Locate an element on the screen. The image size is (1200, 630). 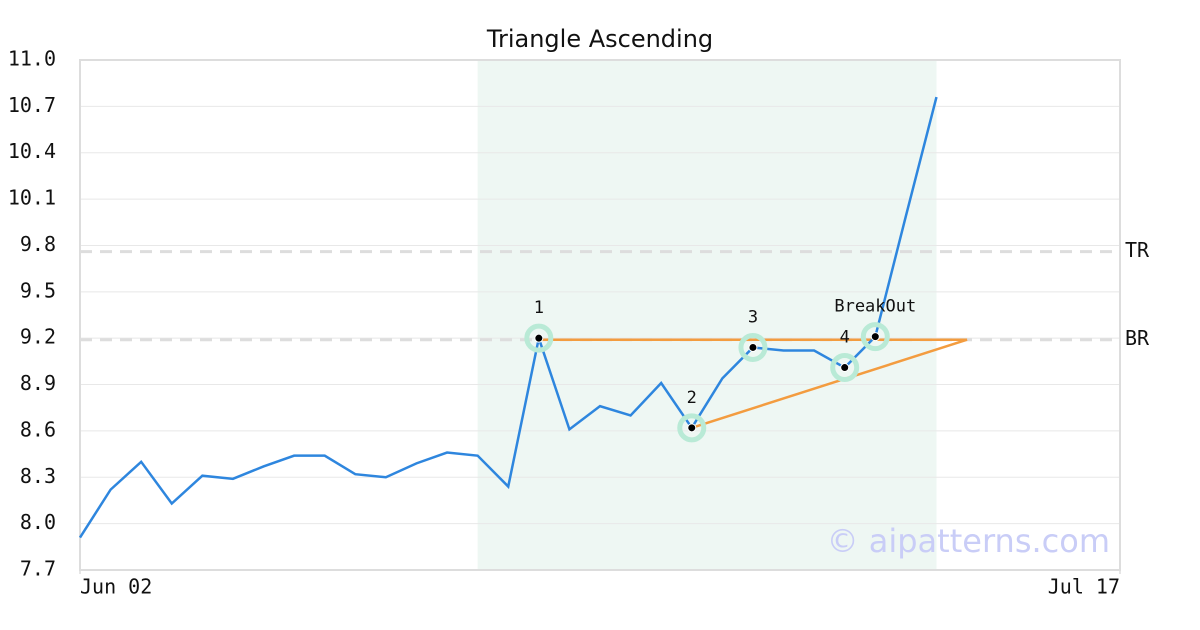
chart-title: Triangle Ascending is located at coordinates (599, 39).